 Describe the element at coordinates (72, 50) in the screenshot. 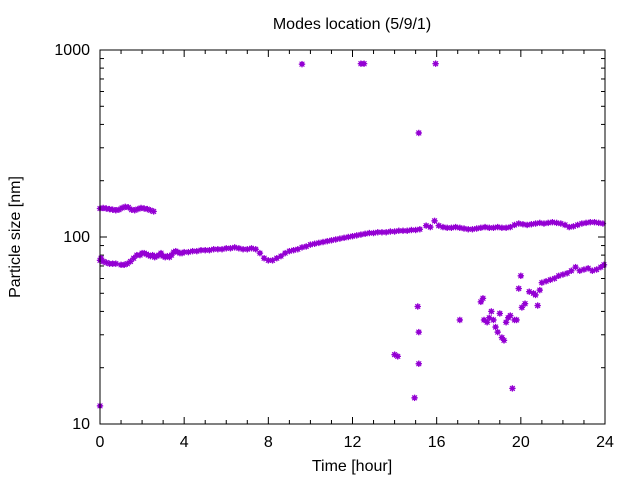

I see `y-tick-label: 1000` at that location.